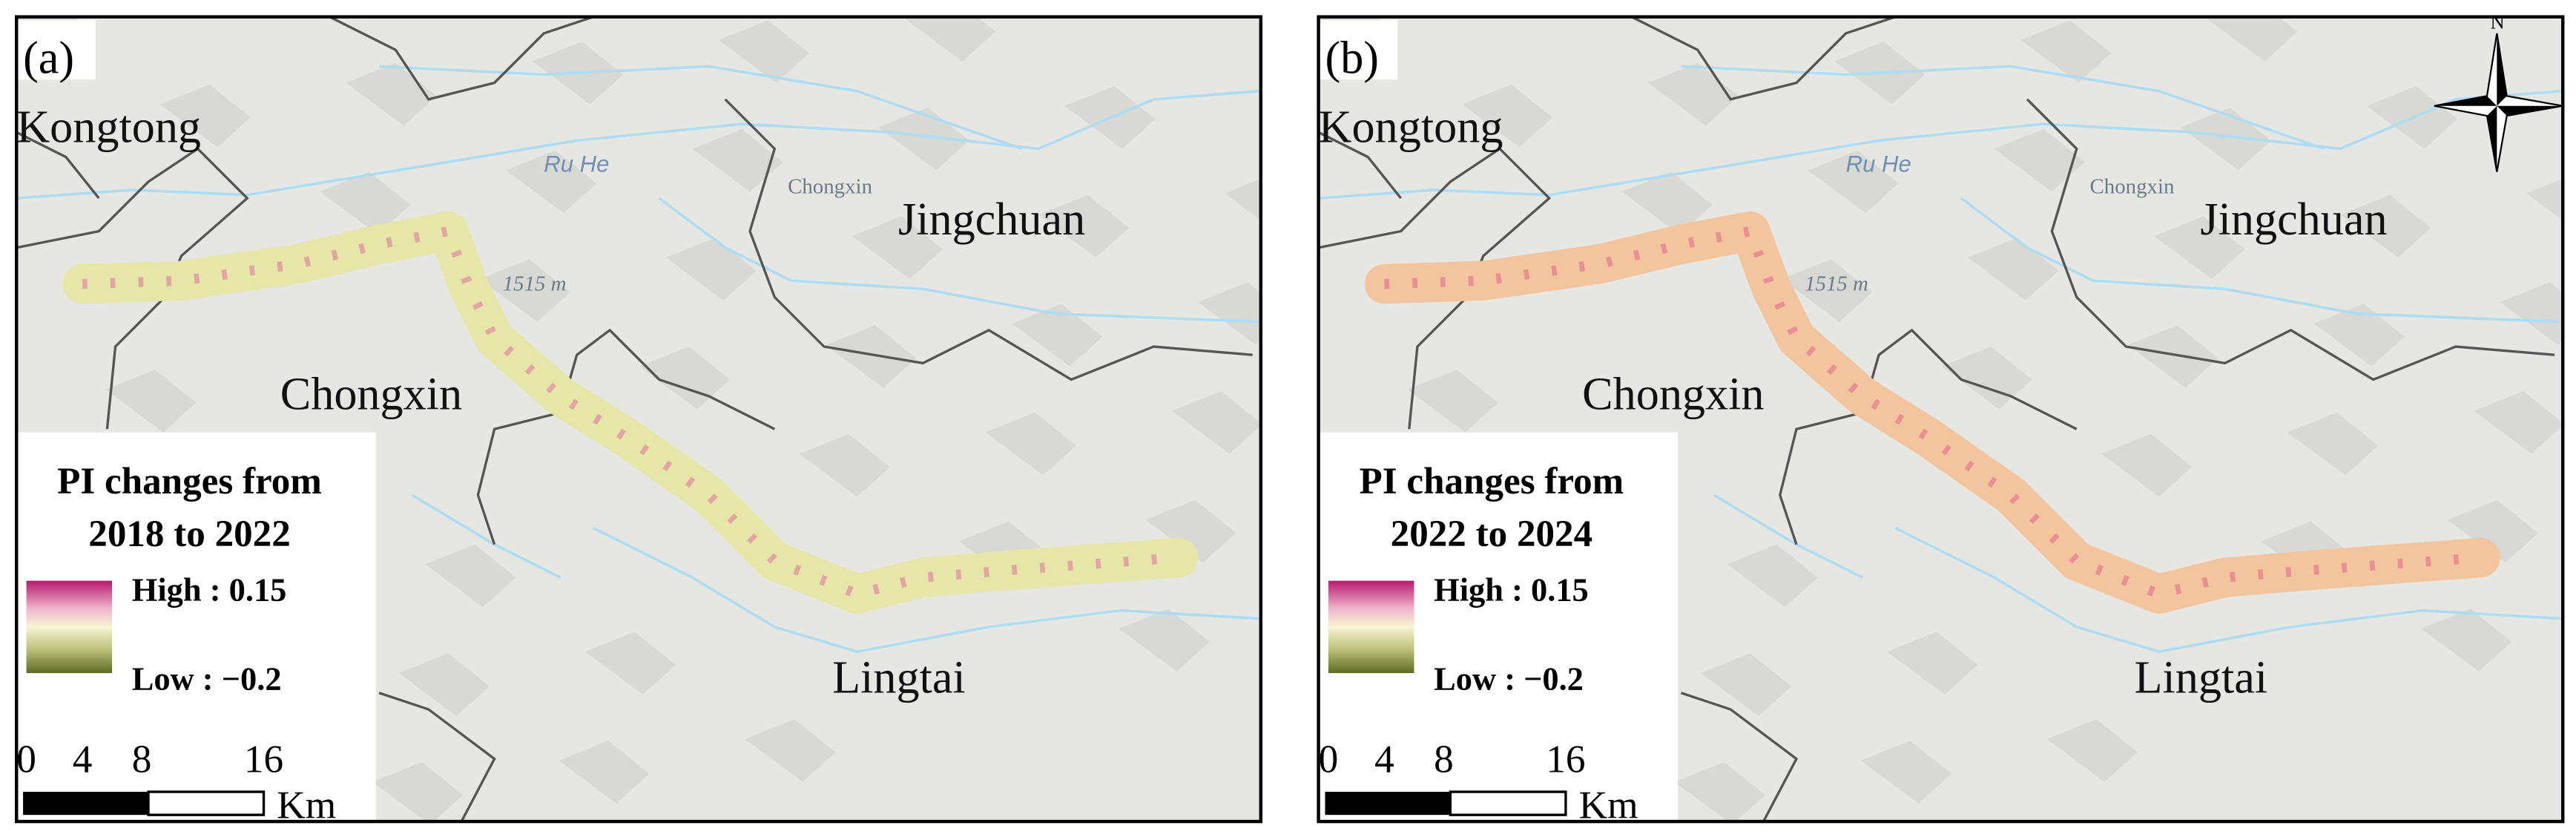 The width and height of the screenshot is (2576, 840). I want to click on arrow-shade, so click(2499, 102).